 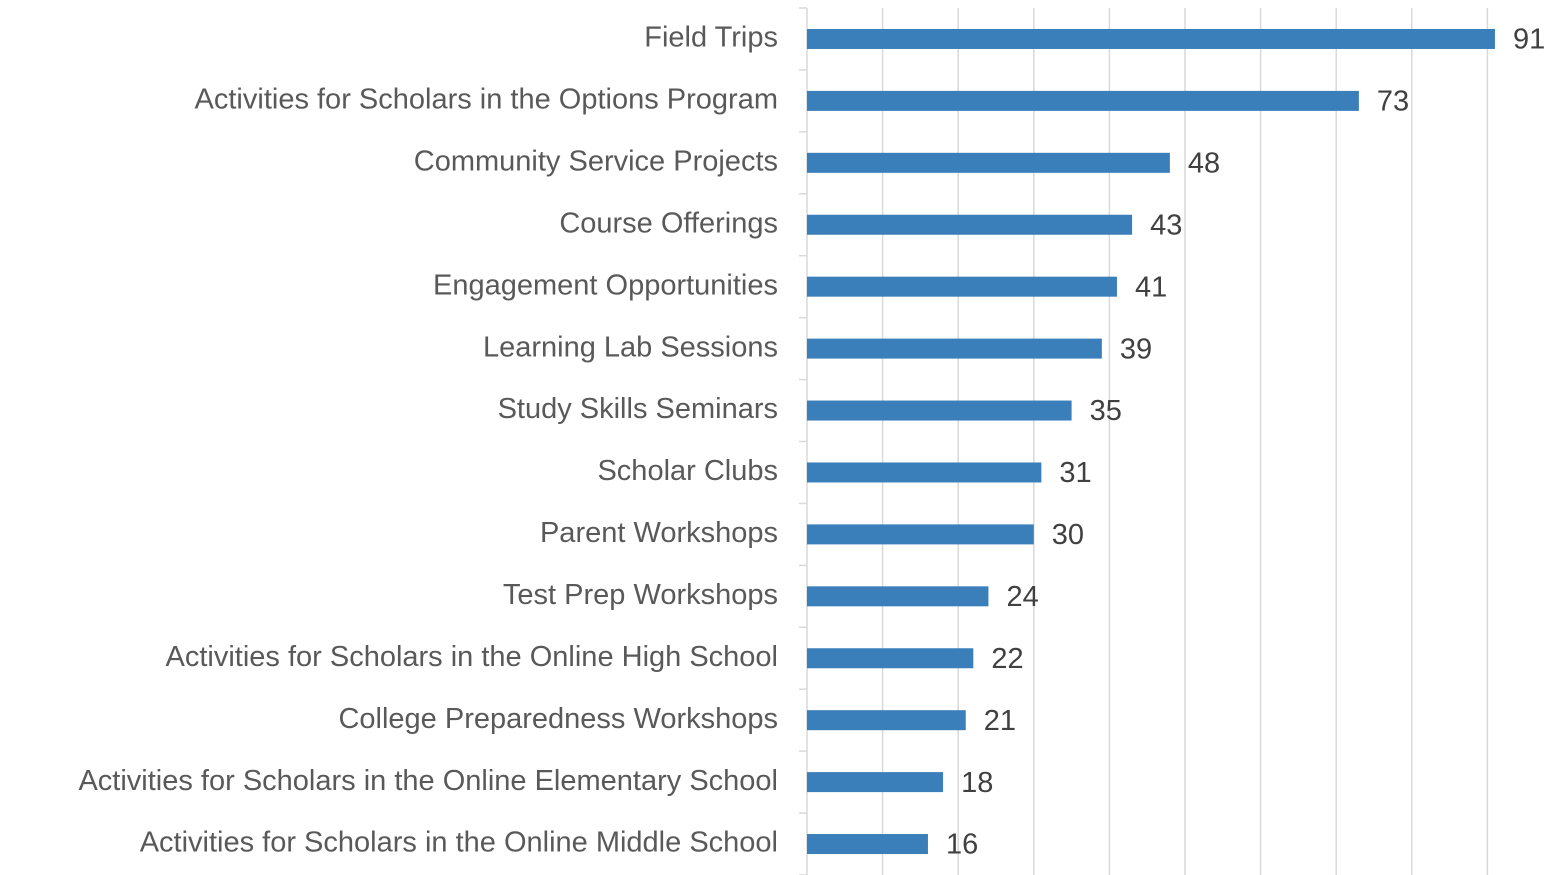 What do you see at coordinates (1393, 102) in the screenshot?
I see `data-label: 73` at bounding box center [1393, 102].